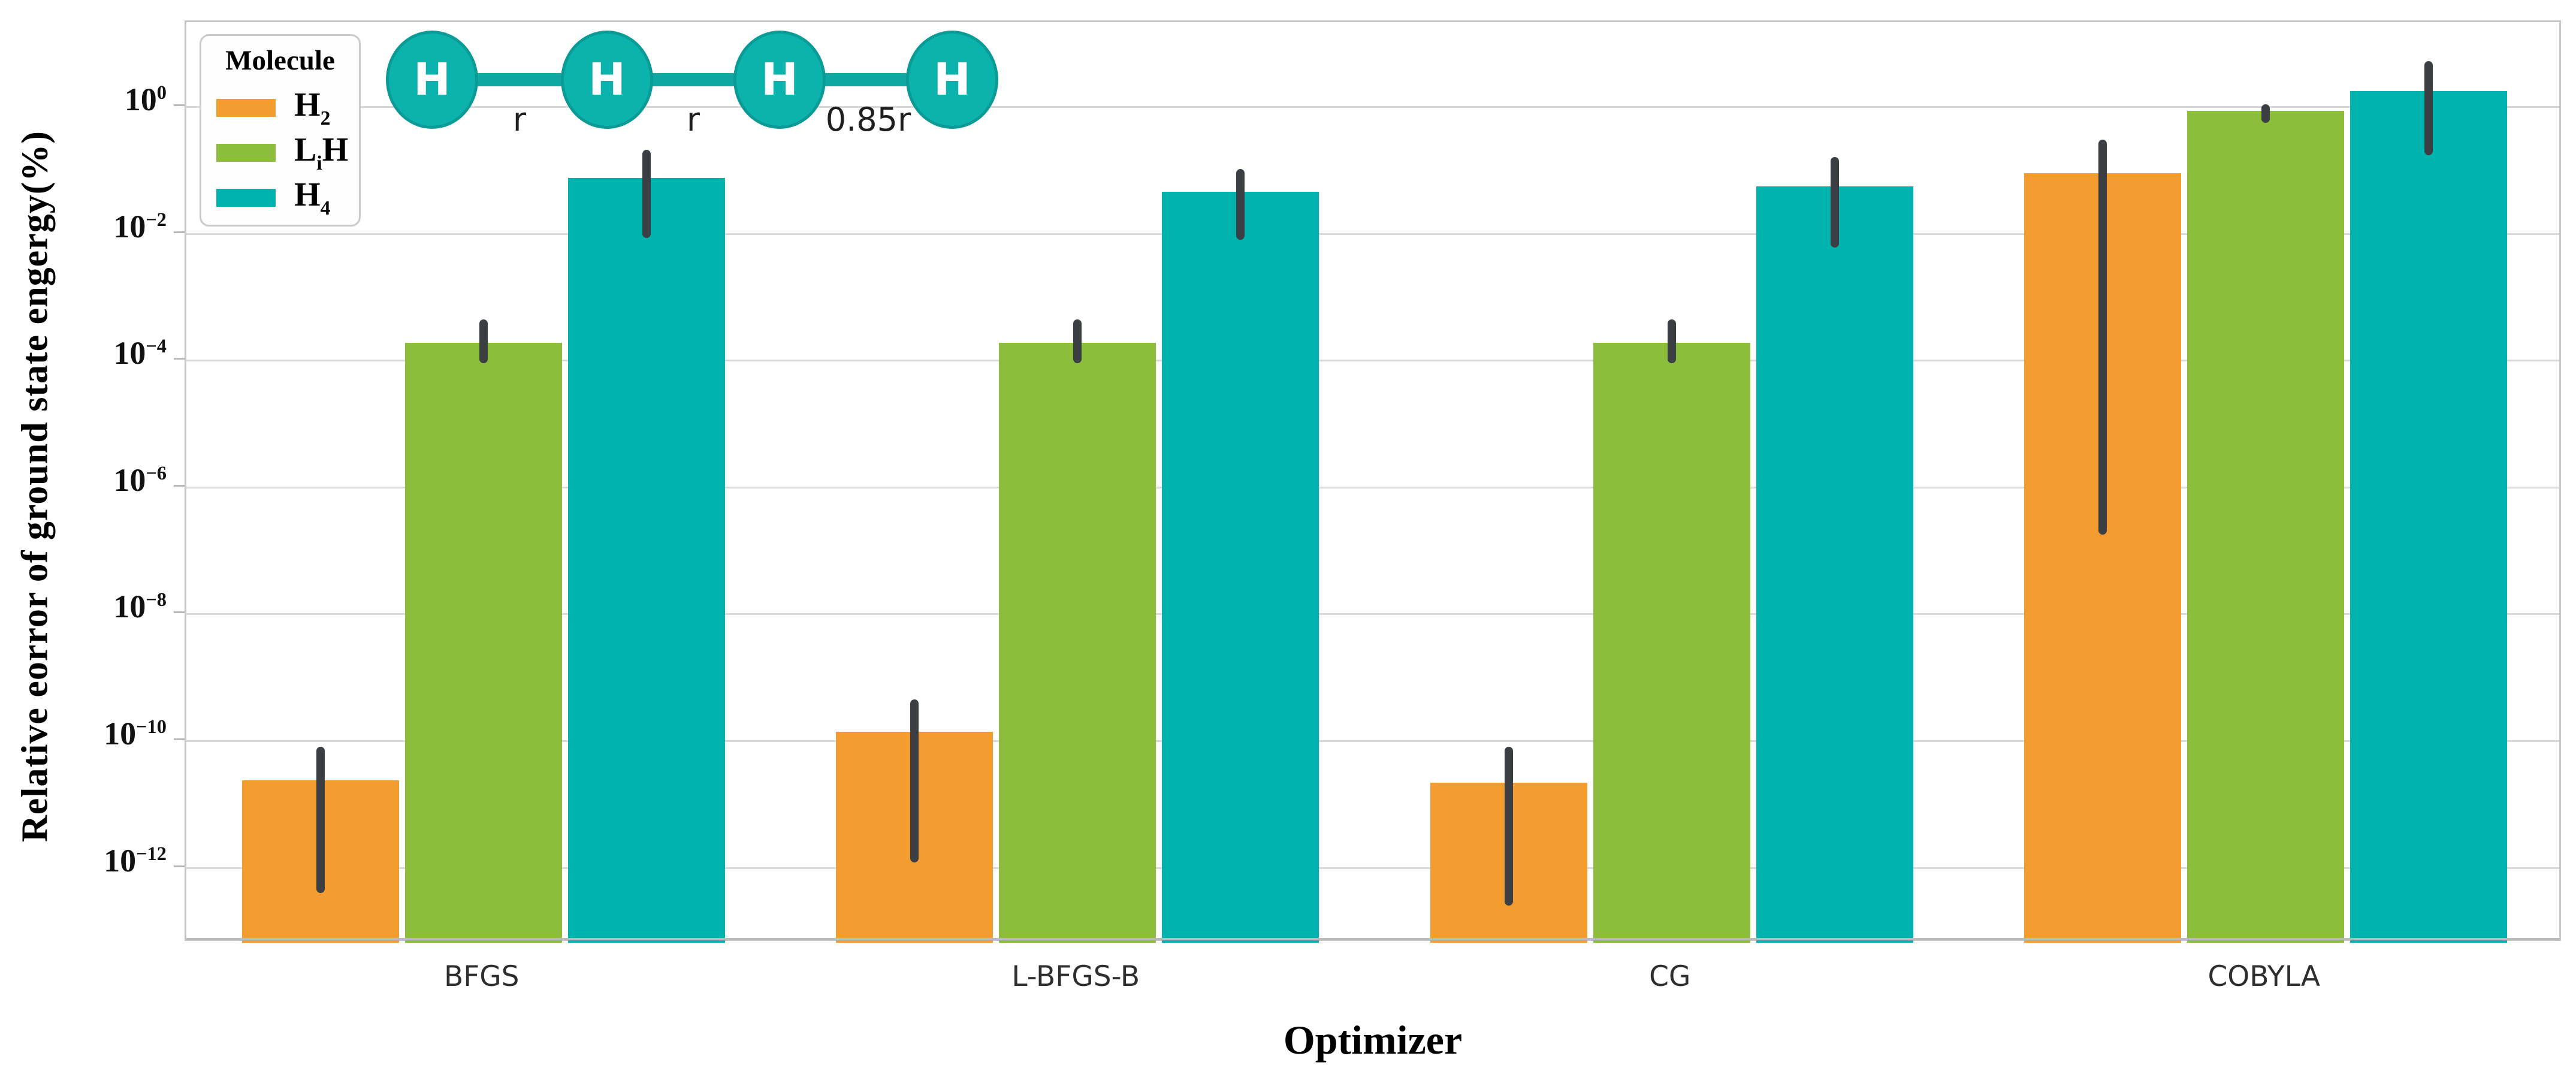 Image resolution: width=2576 pixels, height=1080 pixels. Describe the element at coordinates (1078, 341) in the screenshot. I see `error-bar-LiH-L-BFGS-B` at that location.